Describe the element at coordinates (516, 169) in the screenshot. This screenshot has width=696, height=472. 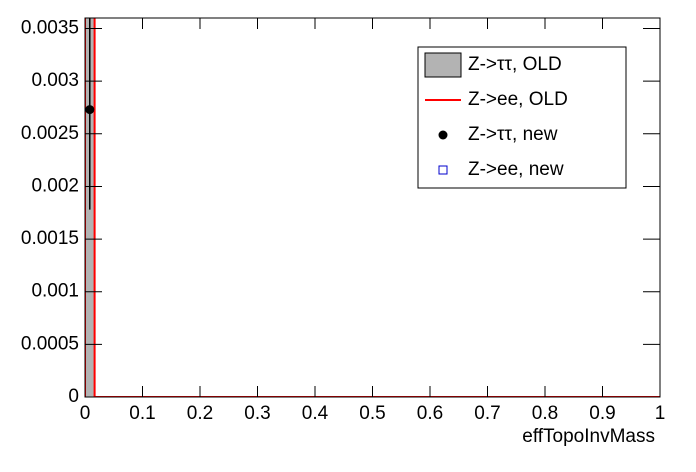
I see `legend-label: Z->ee, new` at that location.